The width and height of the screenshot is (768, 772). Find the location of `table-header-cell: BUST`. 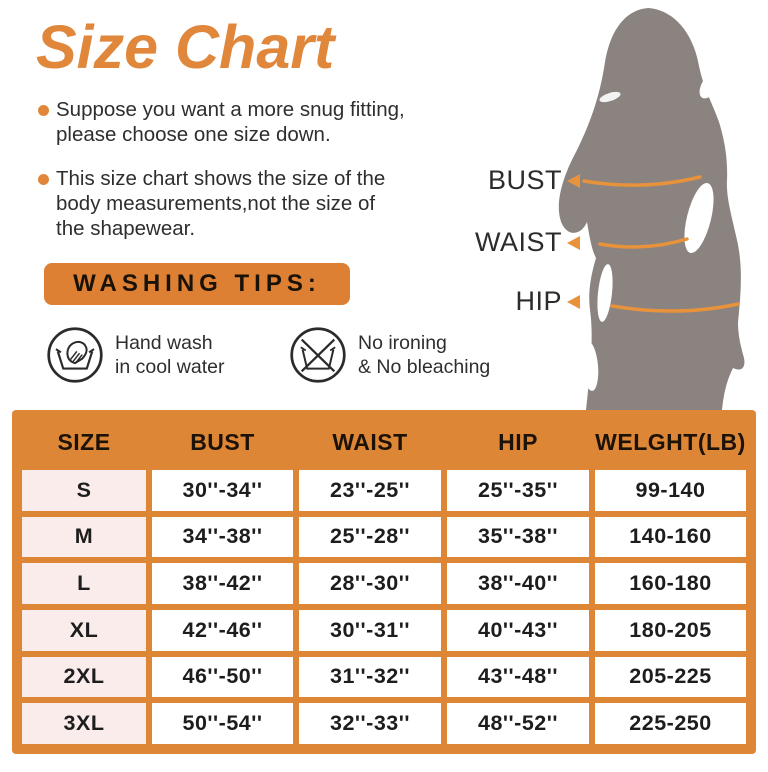

table-header-cell: BUST is located at coordinates (222, 441).